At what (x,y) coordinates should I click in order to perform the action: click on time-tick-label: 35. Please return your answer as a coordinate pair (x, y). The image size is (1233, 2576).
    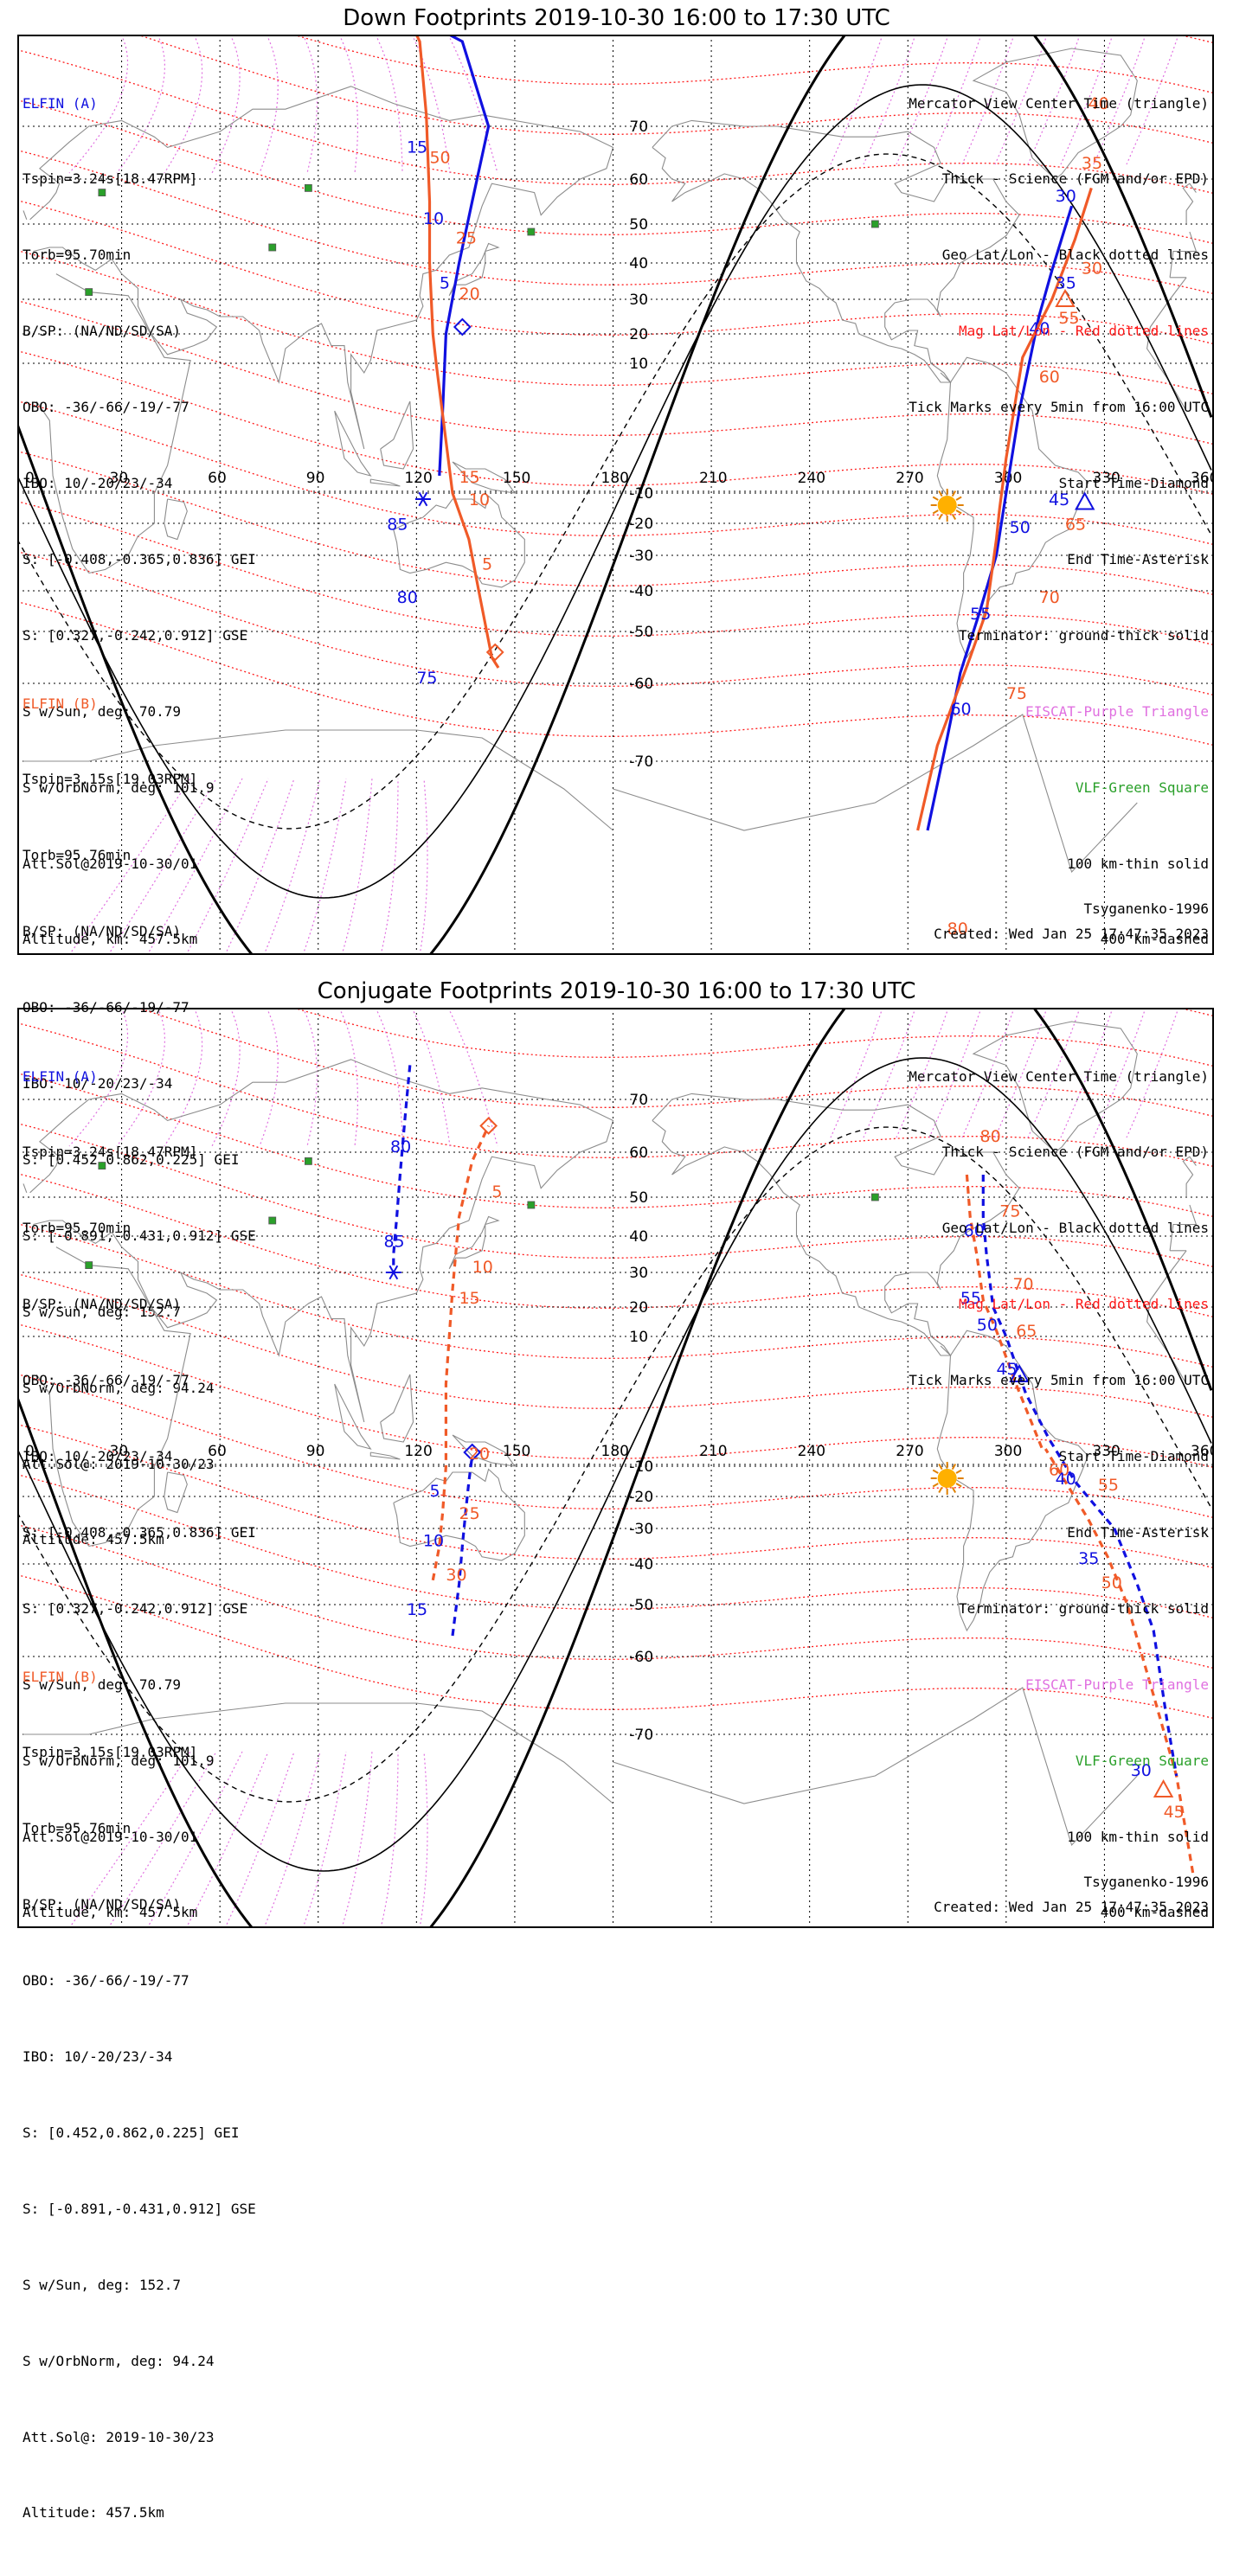
    Looking at the image, I should click on (1088, 1558).